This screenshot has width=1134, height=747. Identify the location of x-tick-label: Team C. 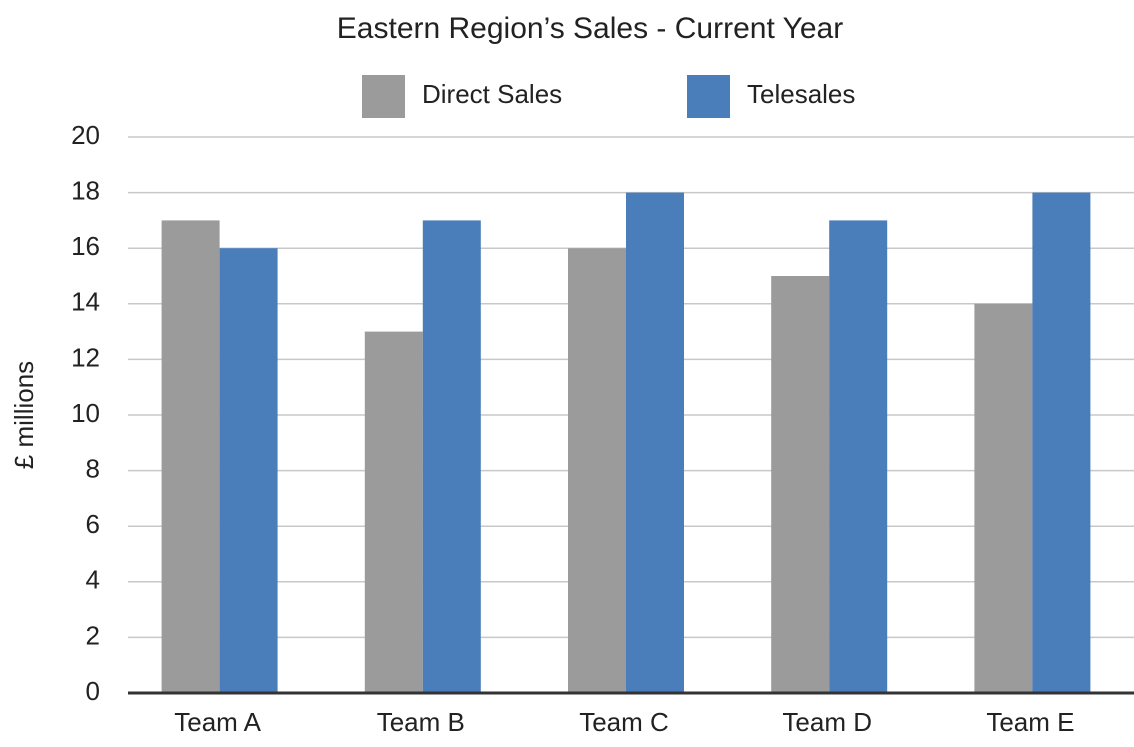
(624, 722).